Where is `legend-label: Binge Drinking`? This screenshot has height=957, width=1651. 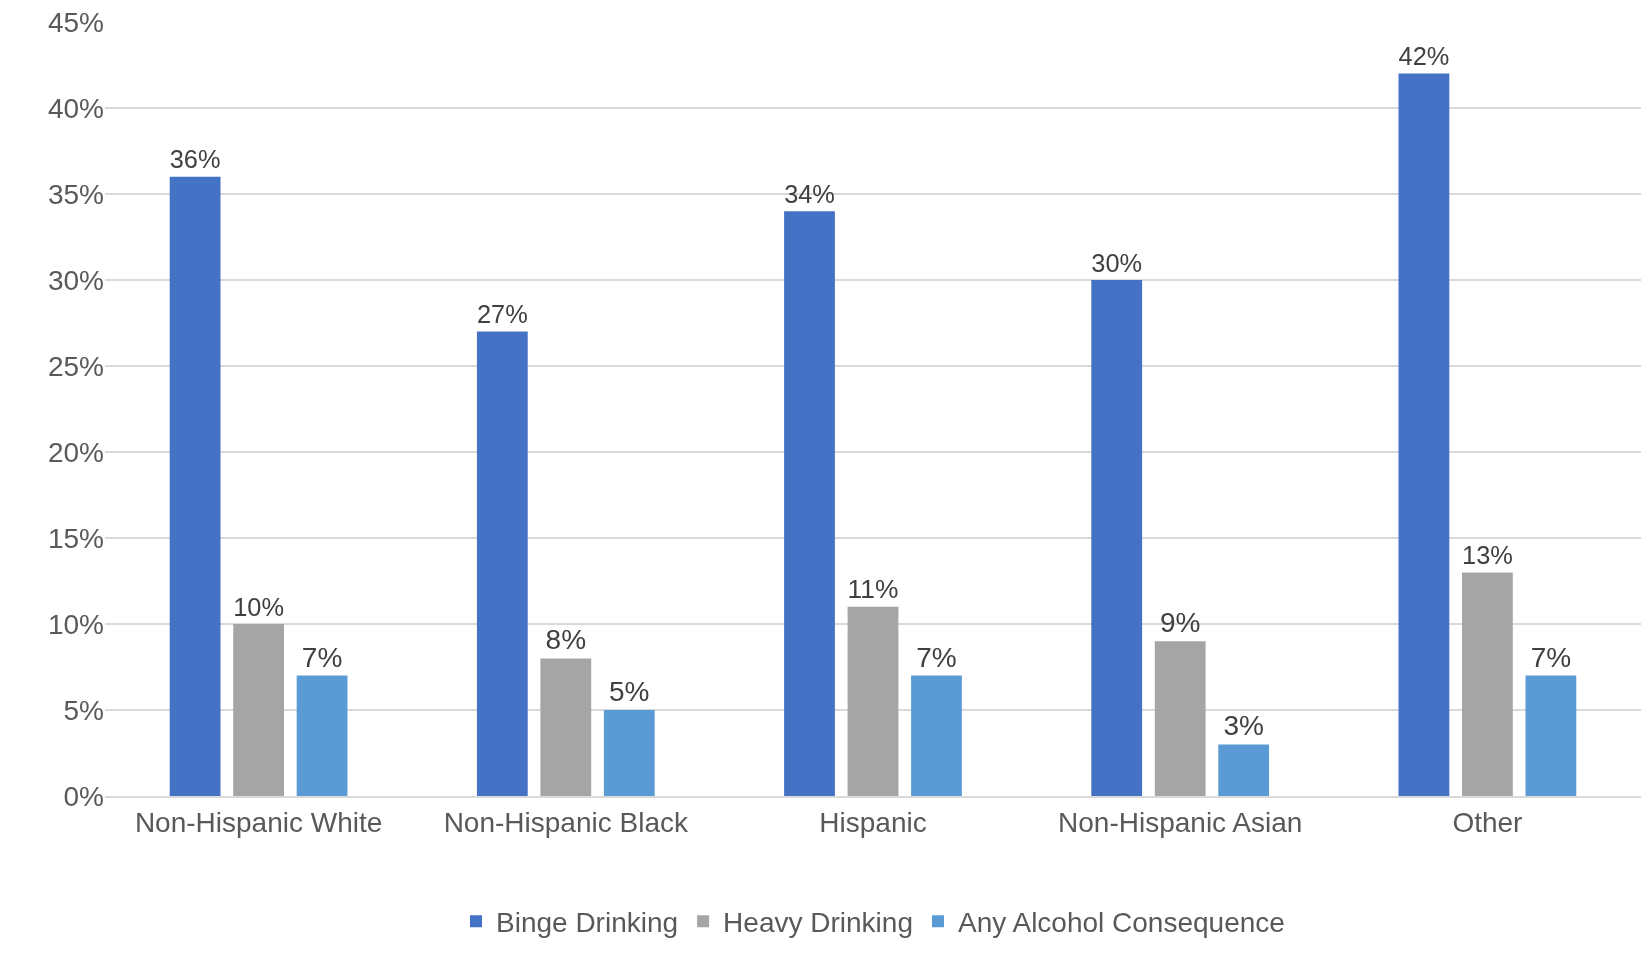 legend-label: Binge Drinking is located at coordinates (587, 923).